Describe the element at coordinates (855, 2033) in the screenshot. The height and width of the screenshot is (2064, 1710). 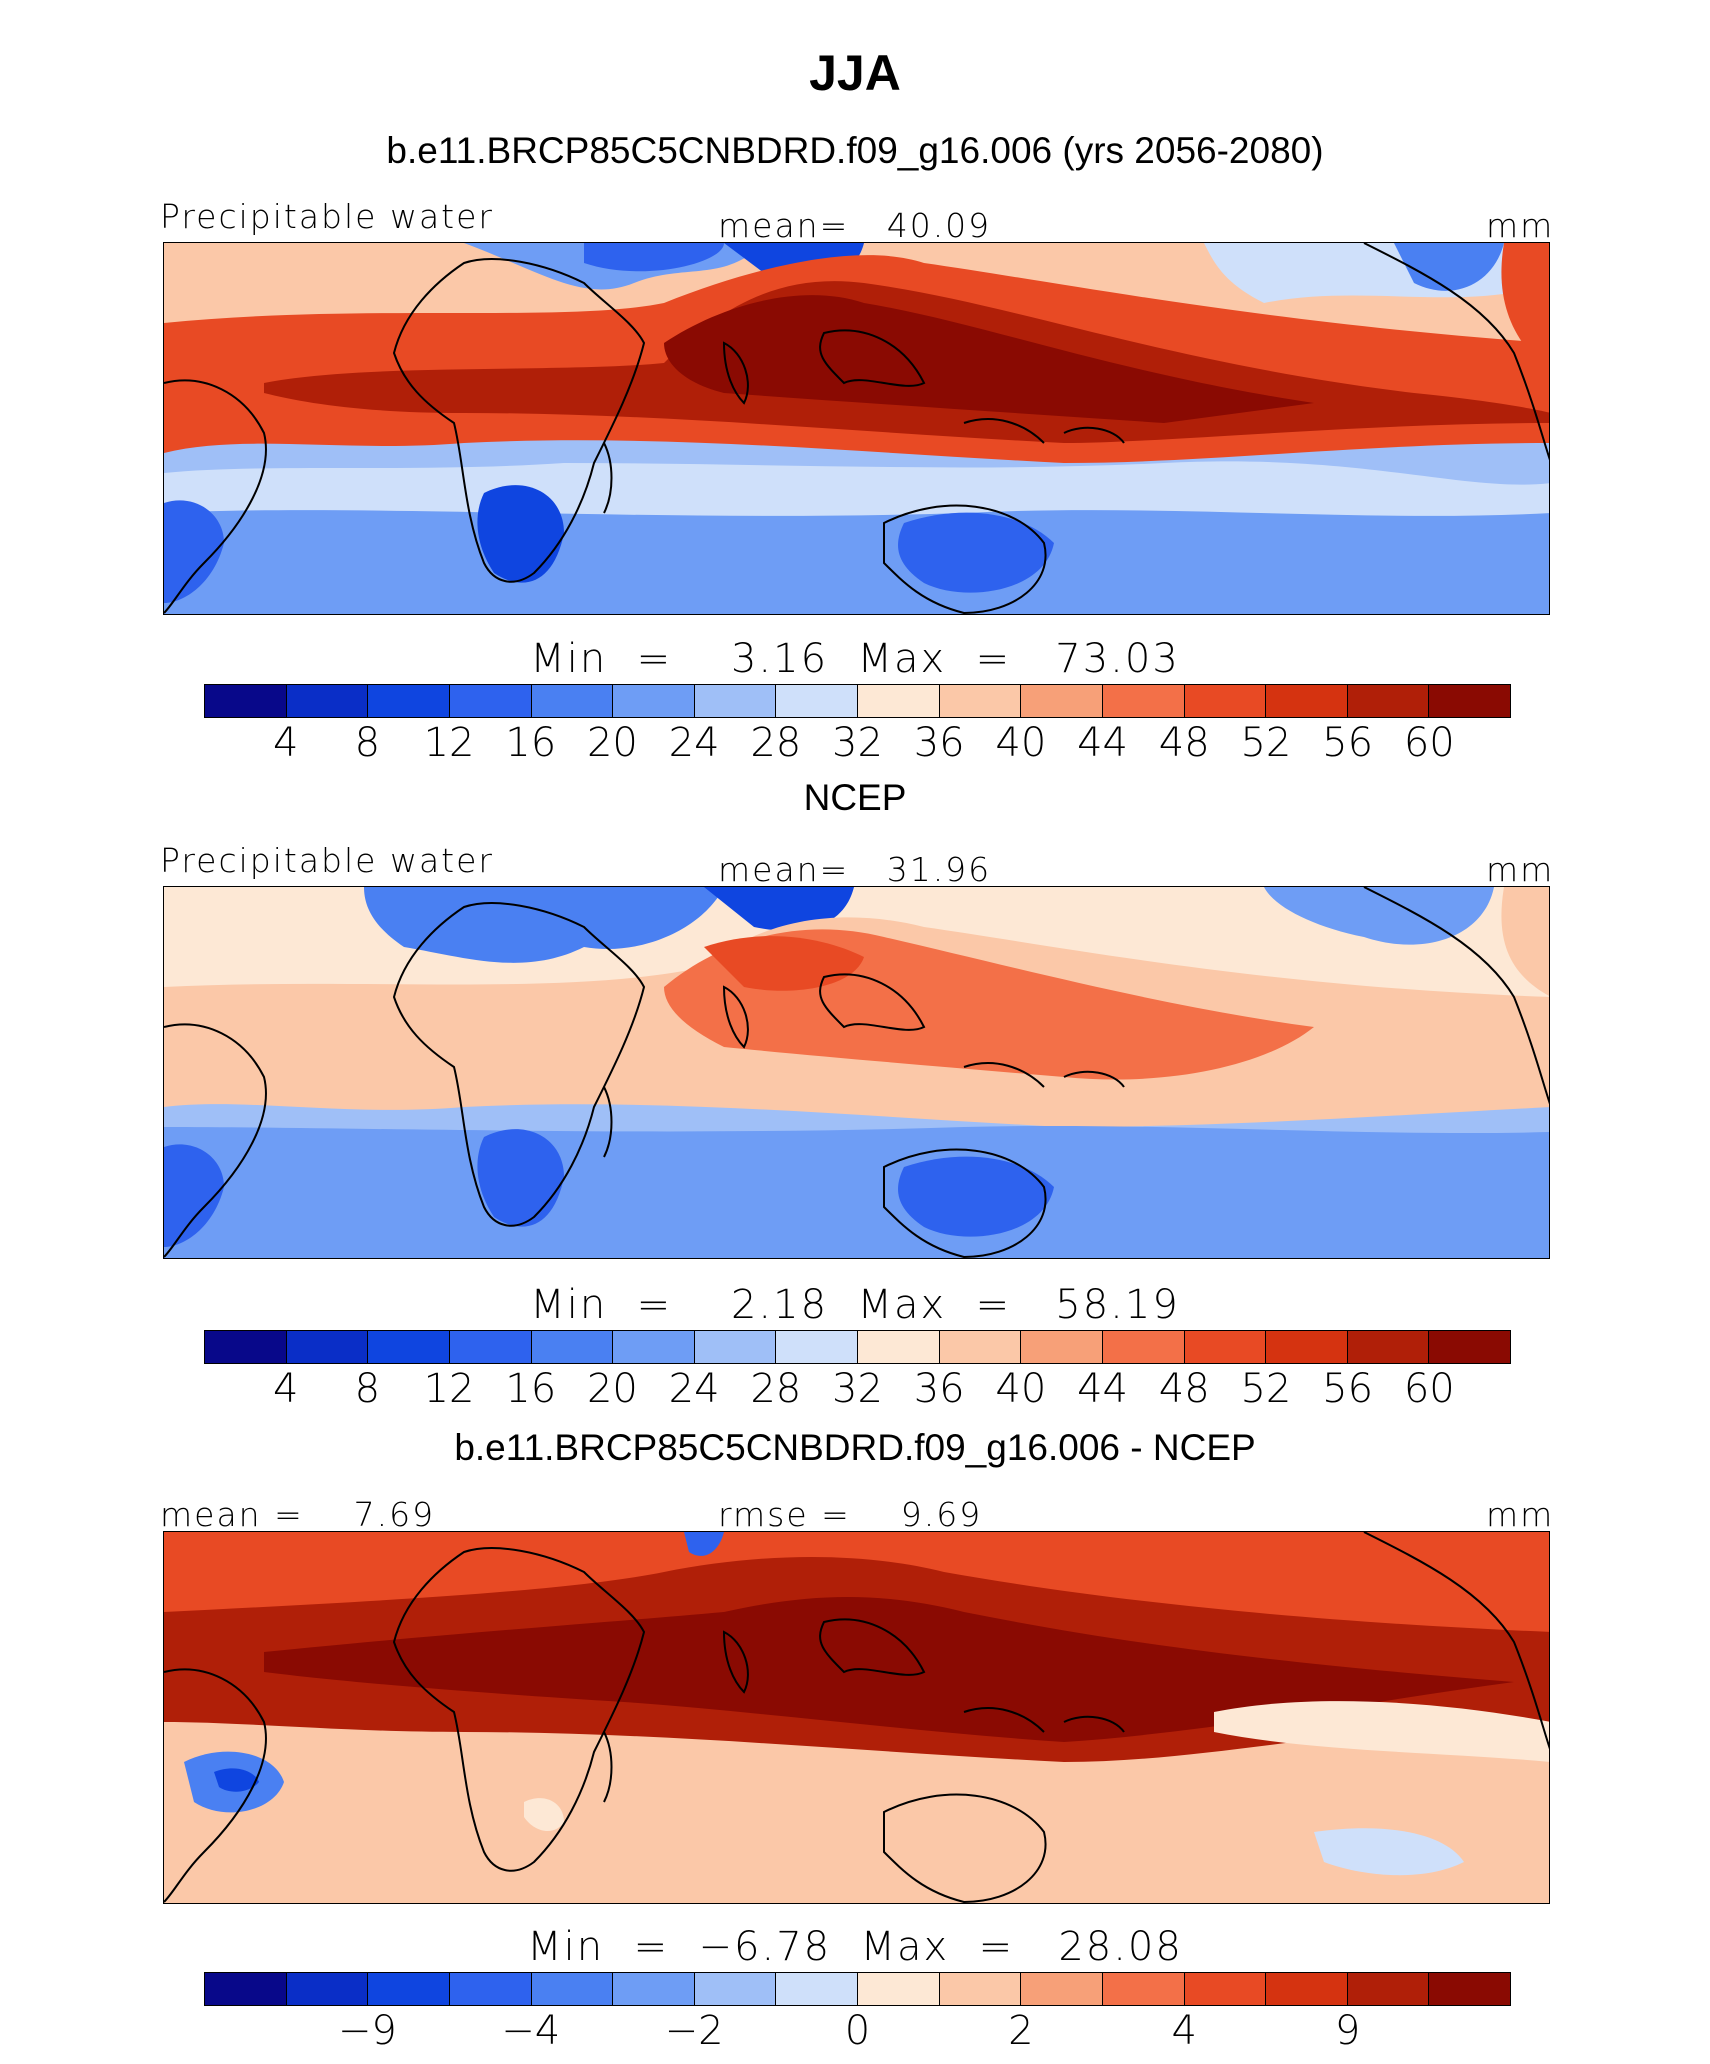
I see `panel-diff-colorbar-ticks: −9 −4 −2 0 2 4 9` at that location.